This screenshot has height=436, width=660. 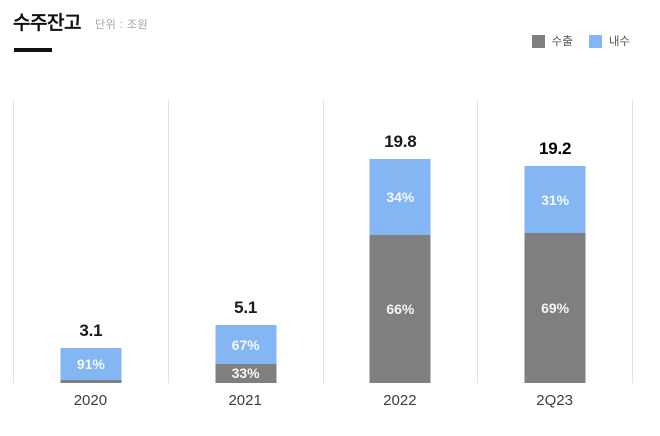 I want to click on segment-domestic: 34%, so click(x=400, y=197).